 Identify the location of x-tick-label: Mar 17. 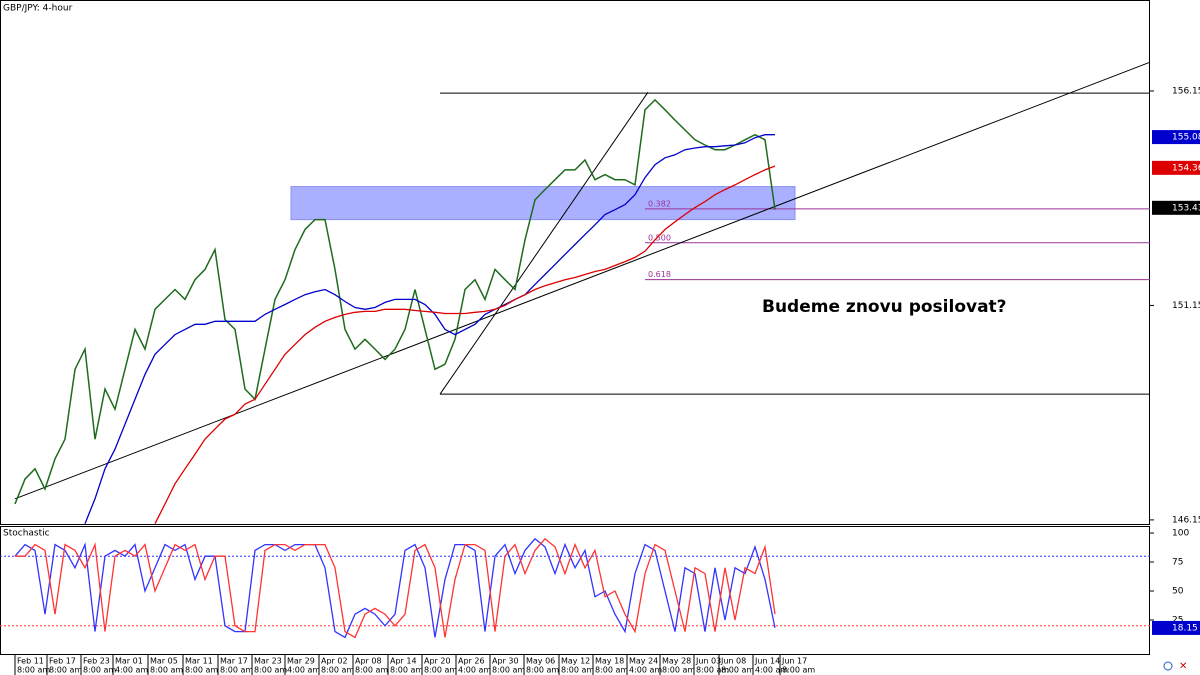
(234, 661).